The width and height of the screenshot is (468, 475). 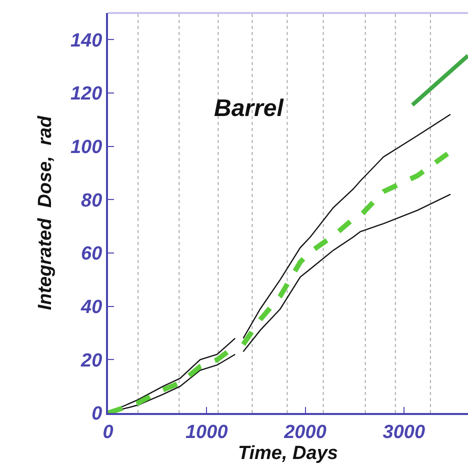 What do you see at coordinates (92, 201) in the screenshot?
I see `y-tick-label: 80` at bounding box center [92, 201].